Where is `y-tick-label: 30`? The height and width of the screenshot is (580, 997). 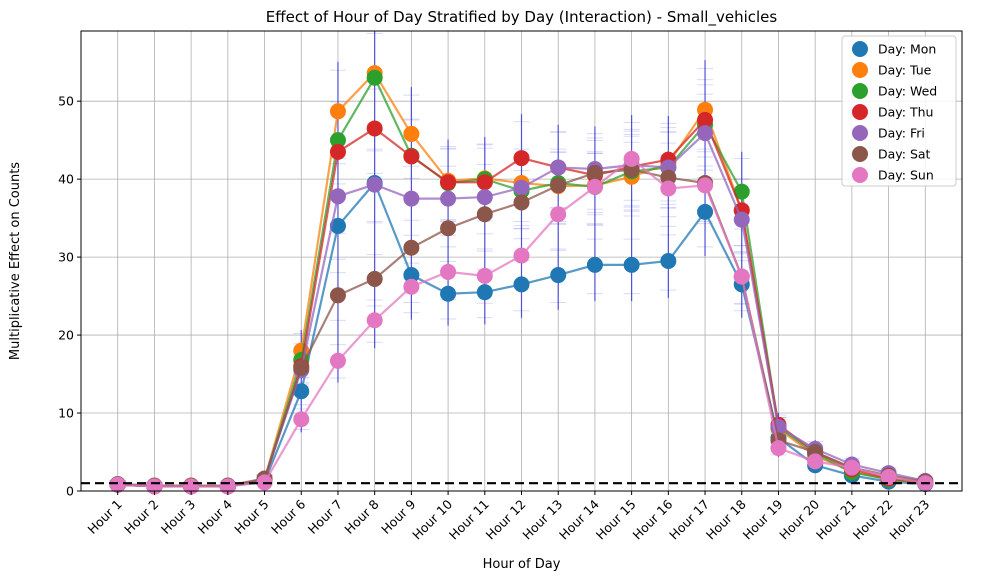 y-tick-label: 30 is located at coordinates (66, 257).